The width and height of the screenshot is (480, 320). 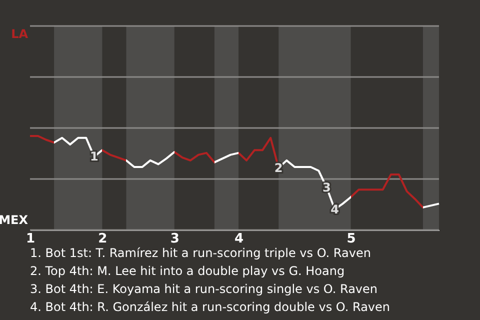 I want to click on x-tick-label: 5, so click(x=351, y=239).